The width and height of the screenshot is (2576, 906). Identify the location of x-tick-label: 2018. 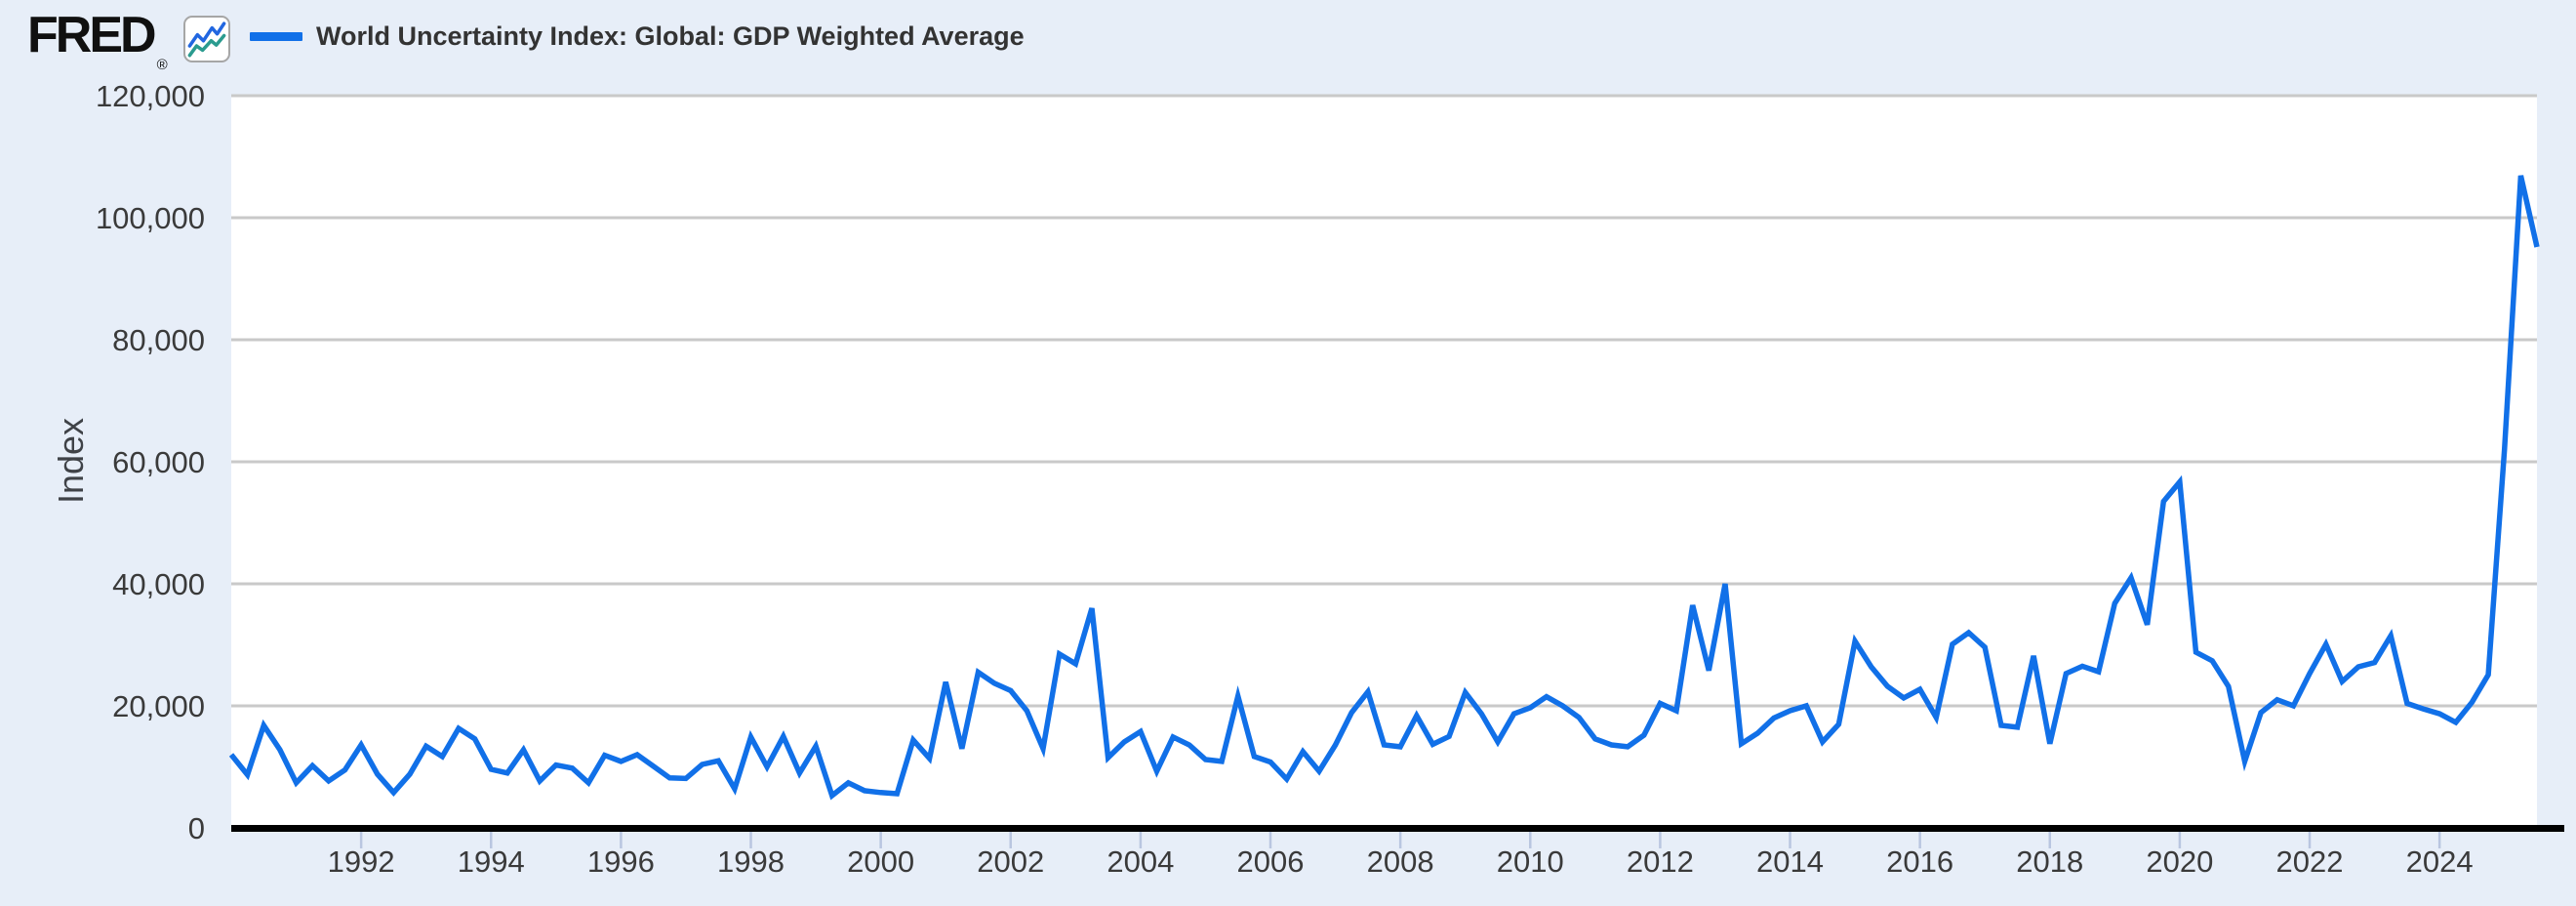
(2049, 861).